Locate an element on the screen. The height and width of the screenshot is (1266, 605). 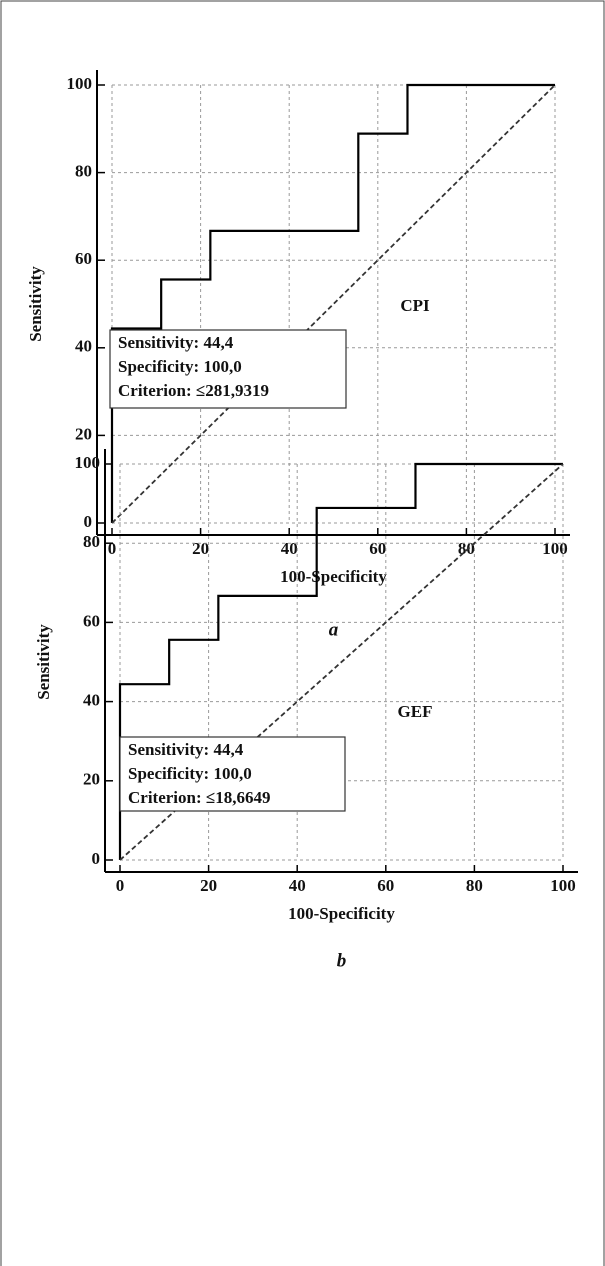
annotation-text: Criterion: ≤281,9319 is located at coordinates (193, 390).